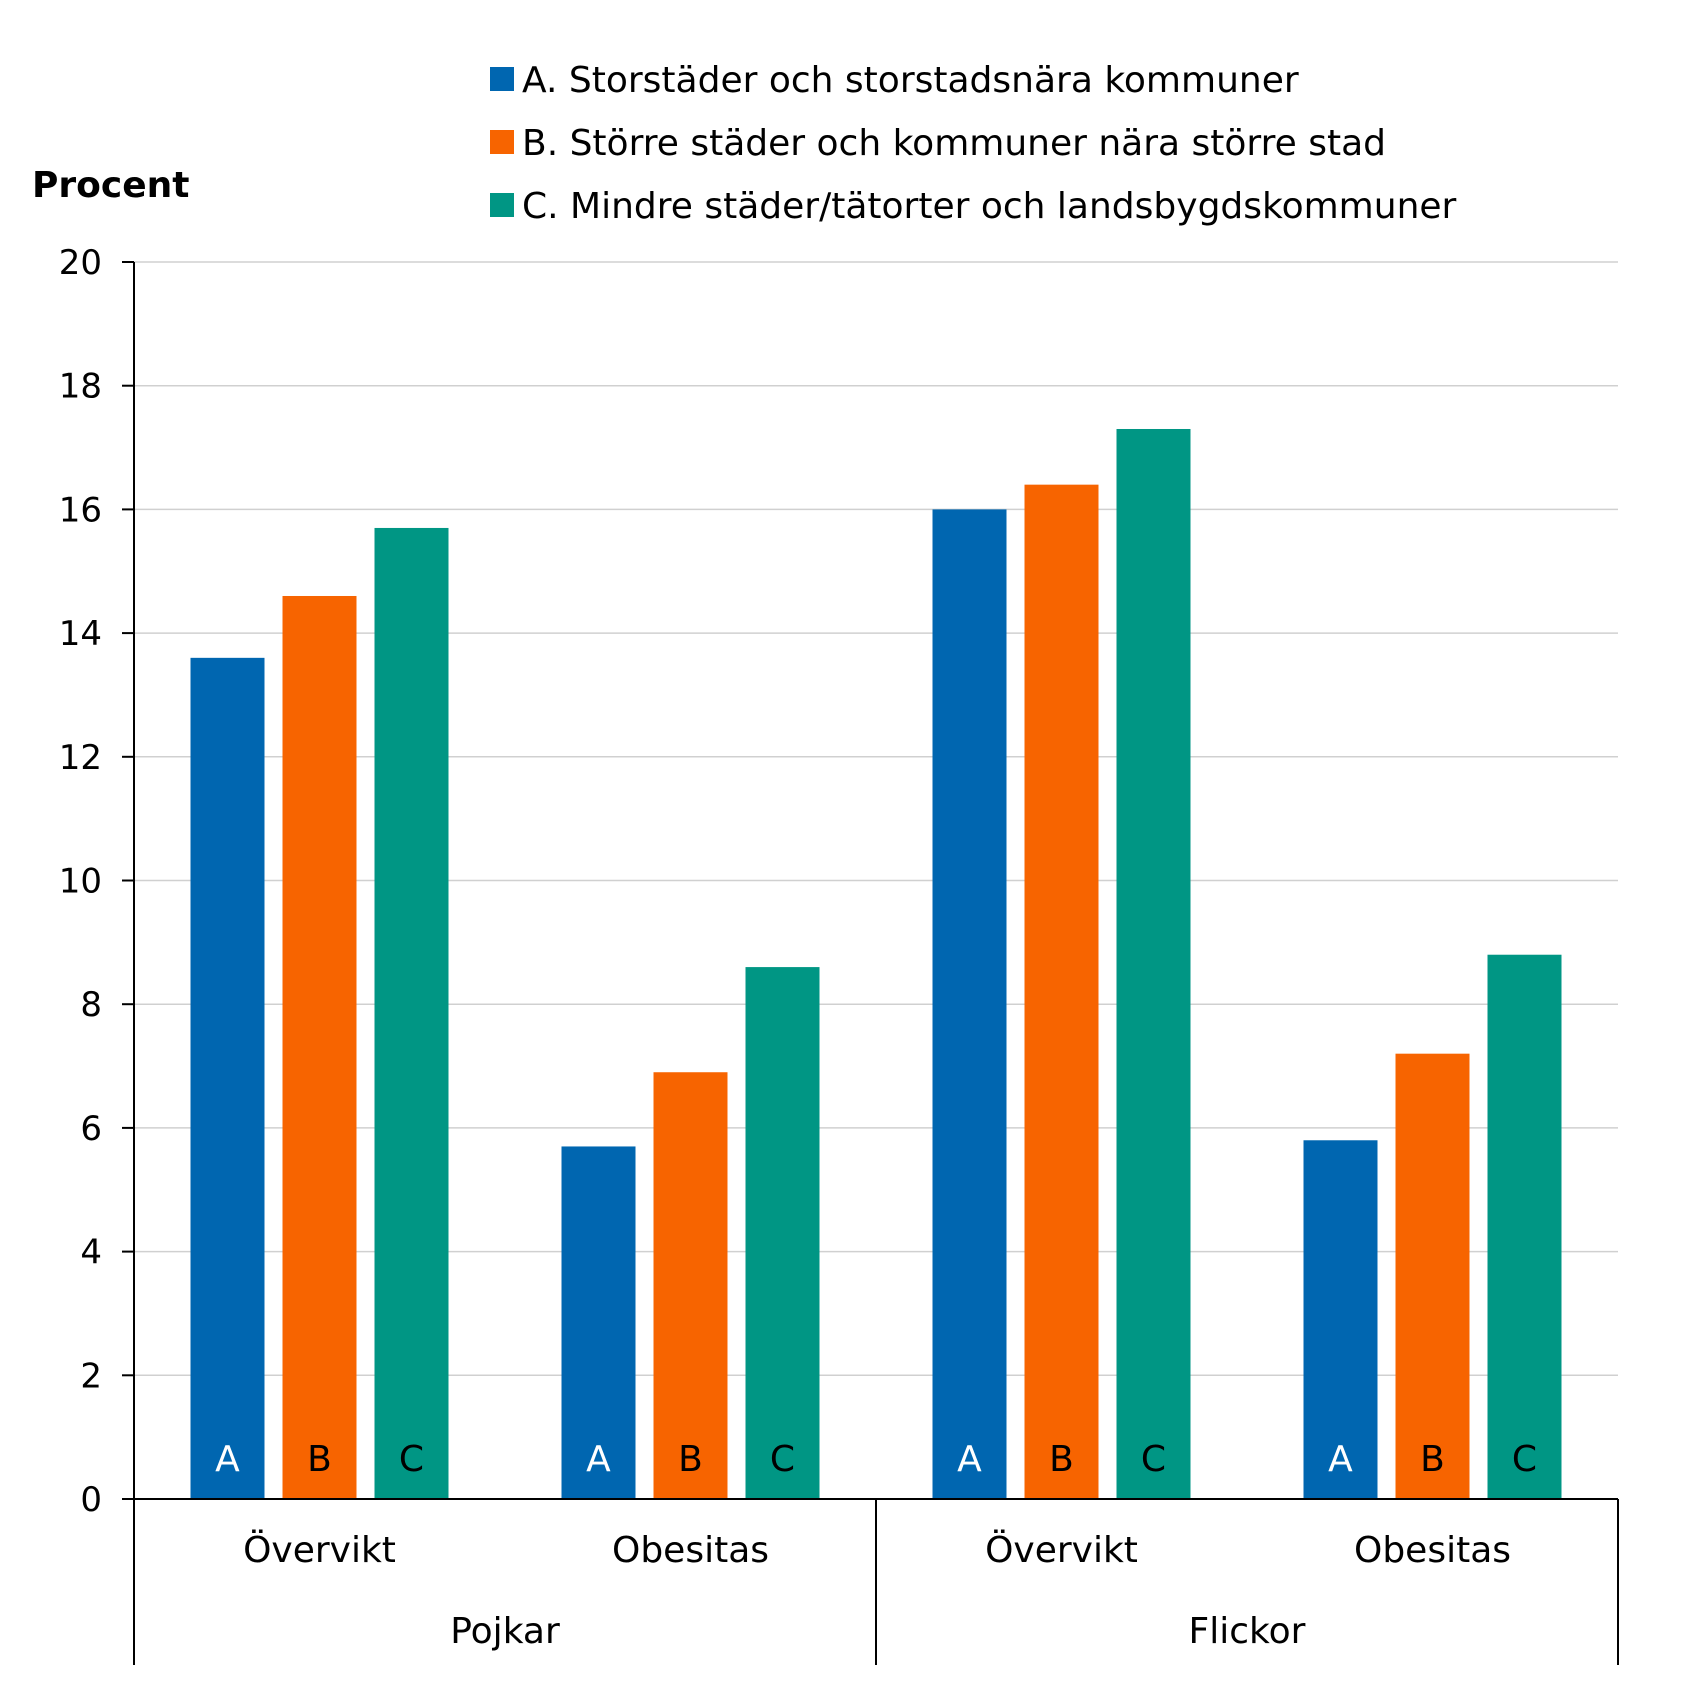 Image resolution: width=1689 pixels, height=1689 pixels. I want to click on y-tick-label-14: 14, so click(80, 634).